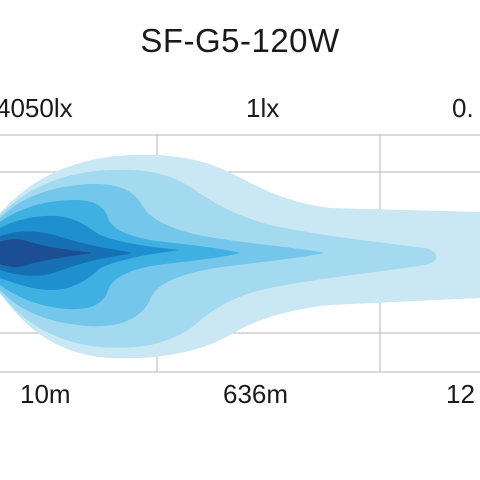 The width and height of the screenshot is (480, 480). What do you see at coordinates (45, 394) in the screenshot?
I see `distance-label-near: 10m` at bounding box center [45, 394].